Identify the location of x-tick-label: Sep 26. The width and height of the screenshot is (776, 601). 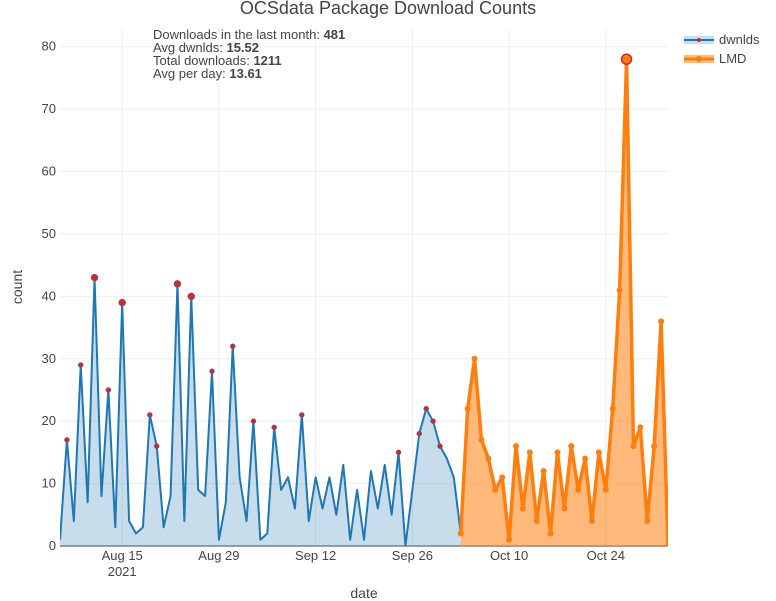
(412, 555).